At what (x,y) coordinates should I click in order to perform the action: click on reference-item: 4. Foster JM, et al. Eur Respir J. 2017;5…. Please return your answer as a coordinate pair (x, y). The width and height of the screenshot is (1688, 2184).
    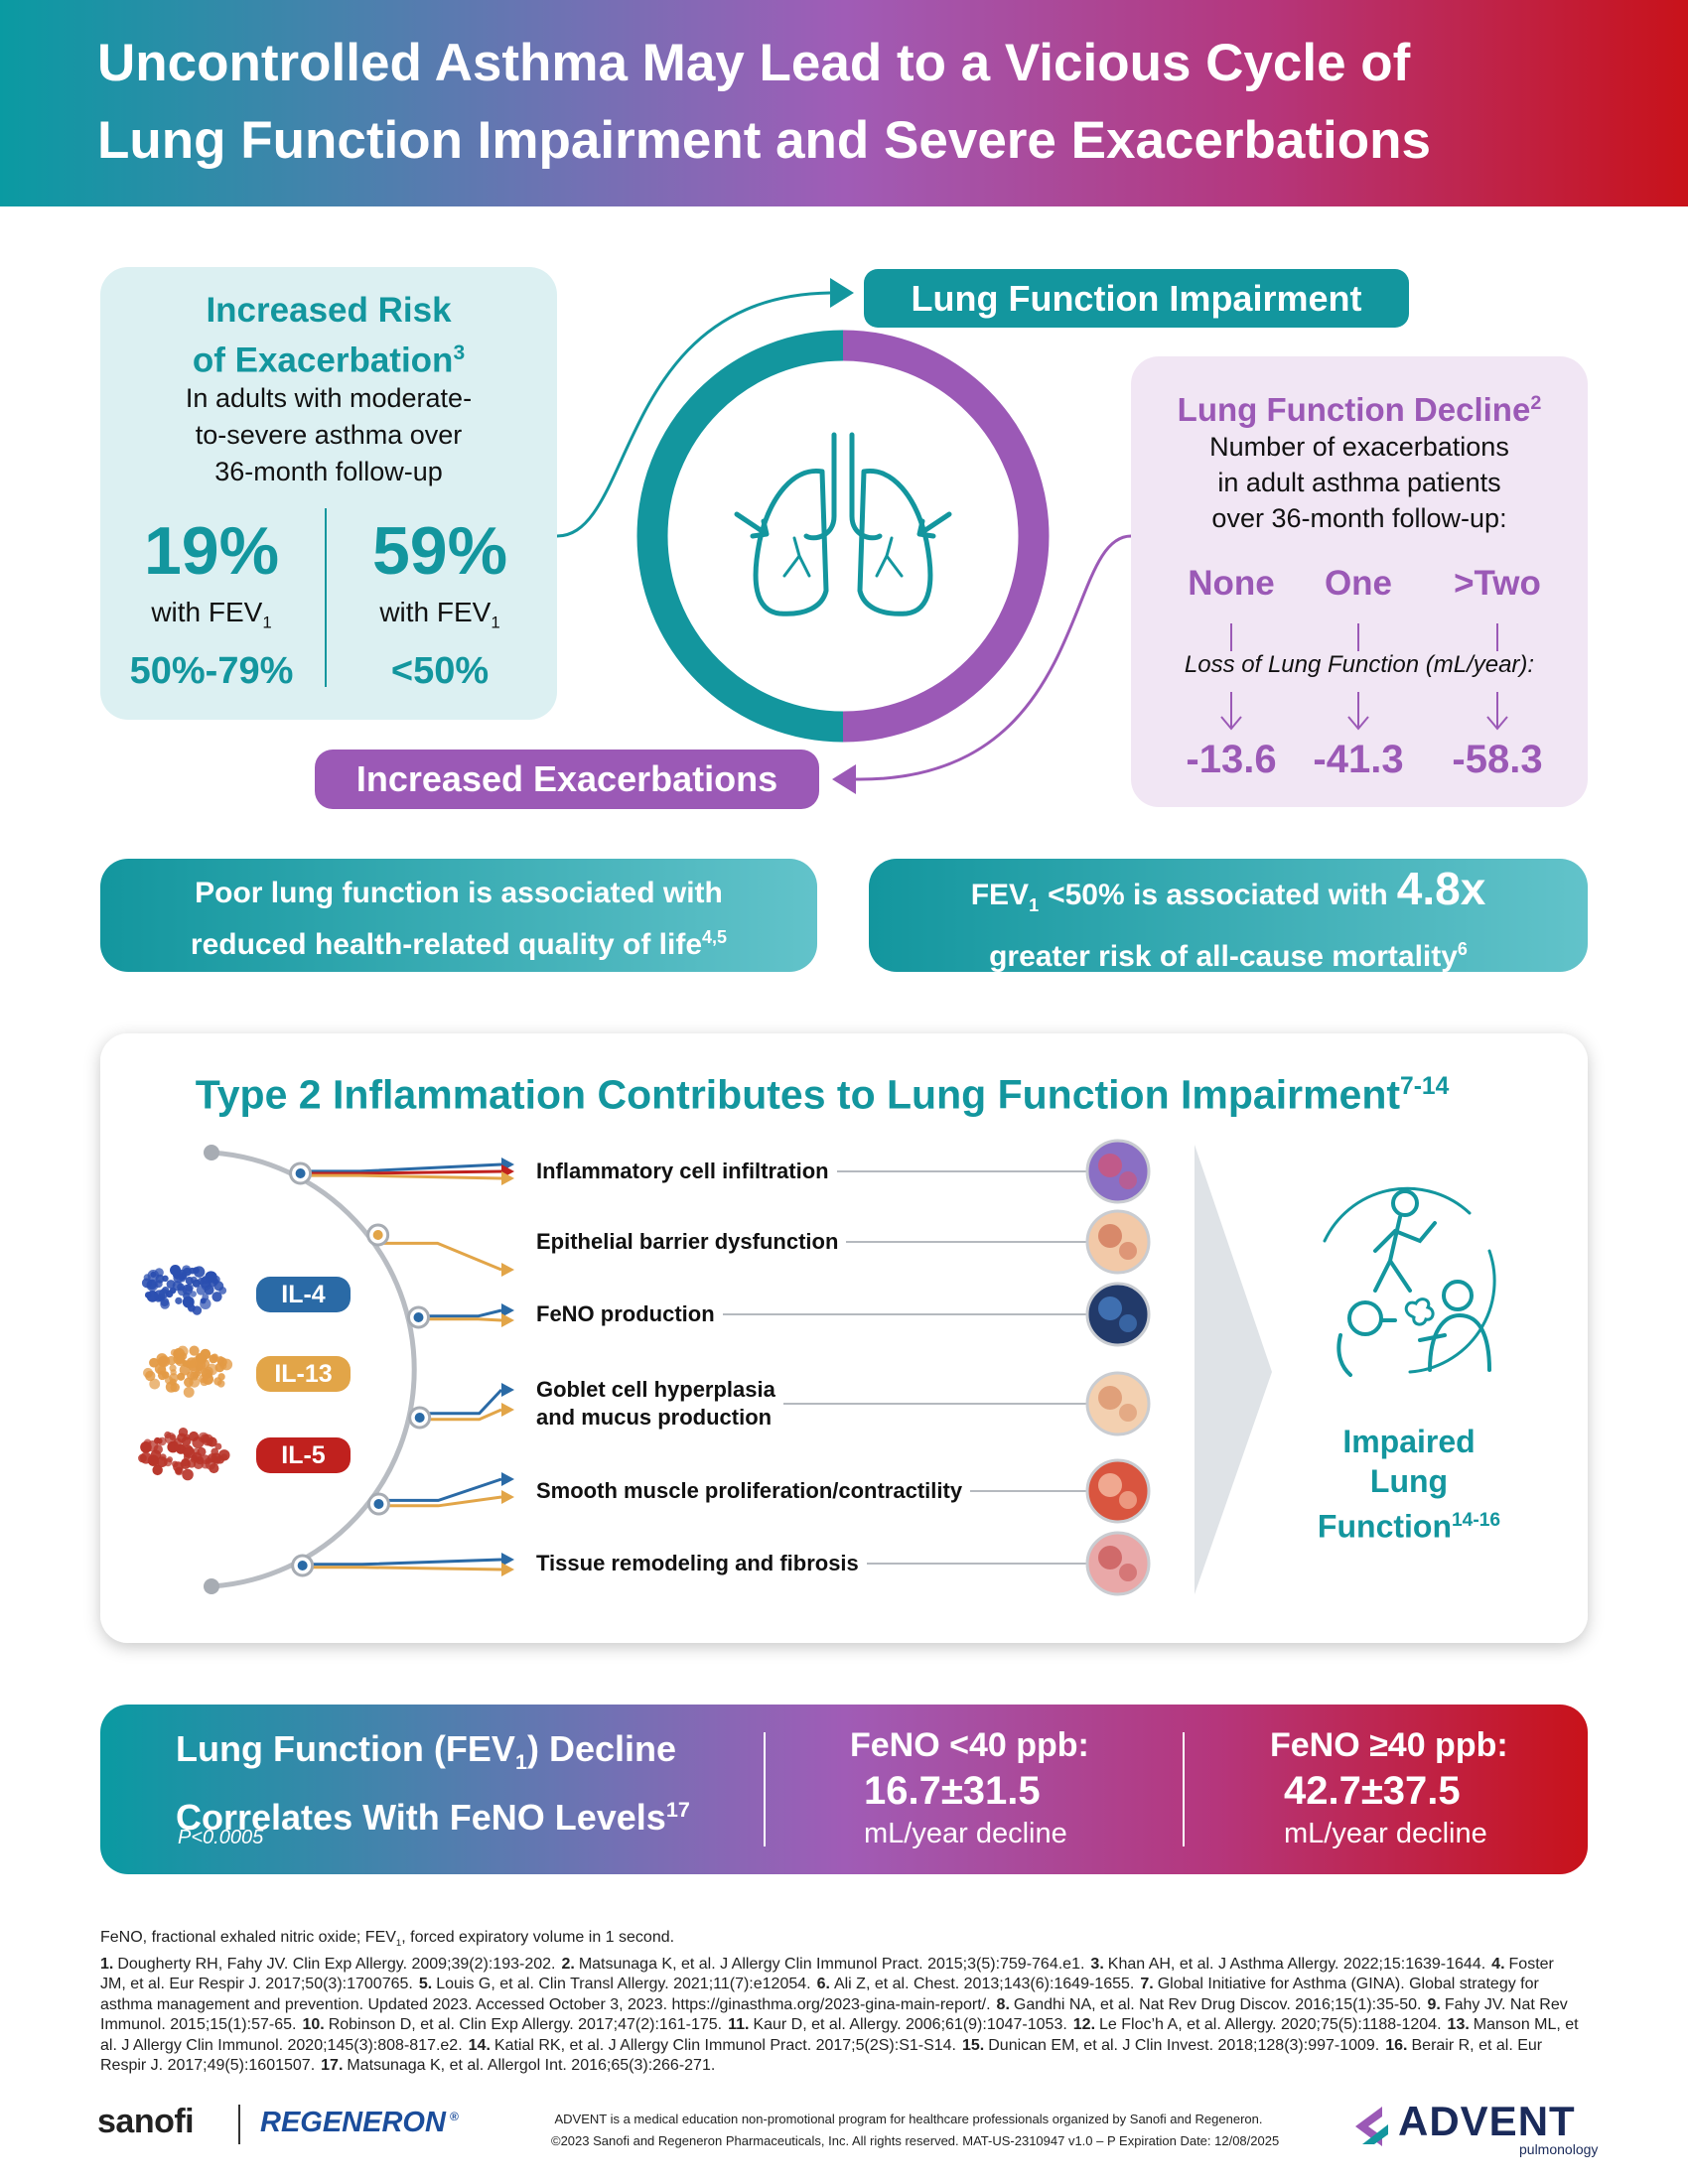
    Looking at the image, I should click on (827, 1974).